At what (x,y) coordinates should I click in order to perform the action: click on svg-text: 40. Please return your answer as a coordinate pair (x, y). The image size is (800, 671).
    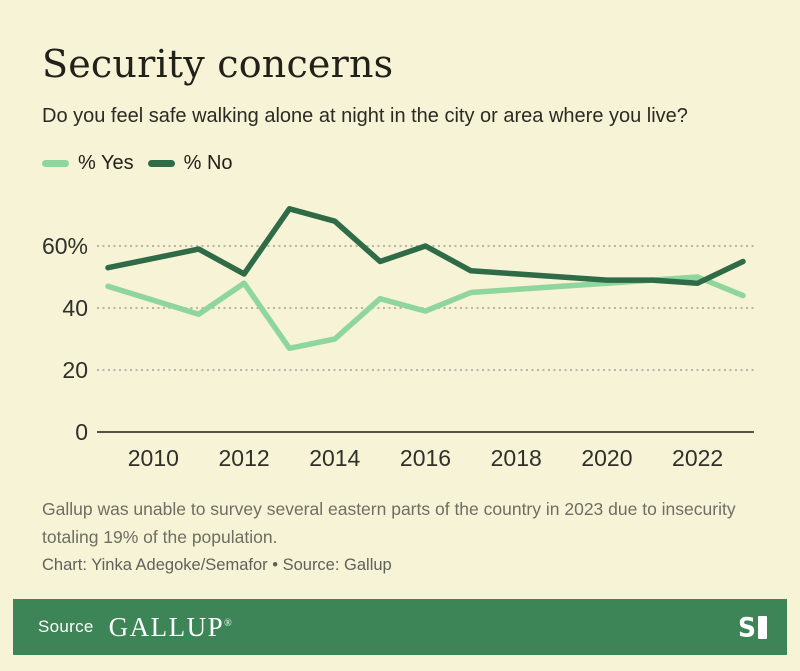
    Looking at the image, I should click on (75, 308).